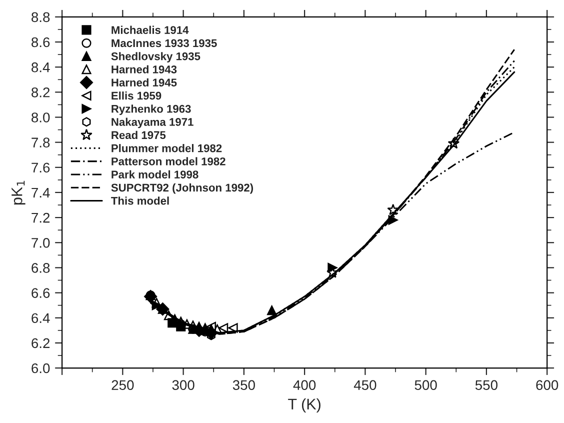 This screenshot has height=423, width=564. I want to click on y-tick-label: 7.4, so click(41, 193).